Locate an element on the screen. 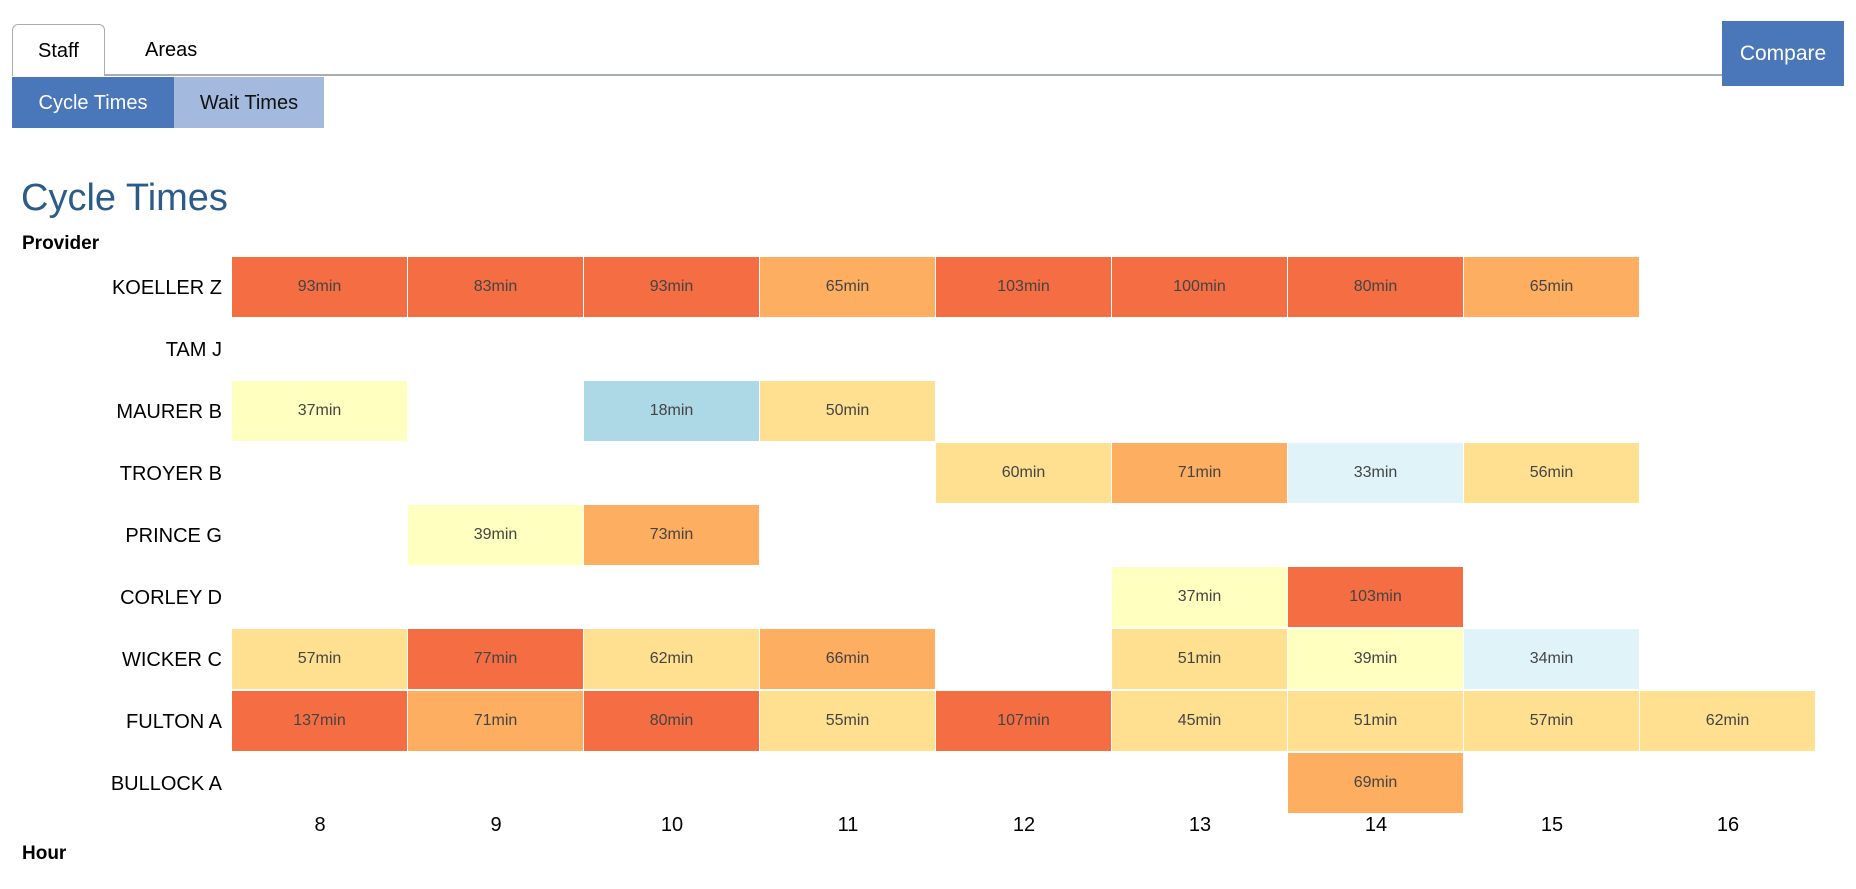 This screenshot has height=889, width=1856. hour-tick-label: 10 is located at coordinates (672, 825).